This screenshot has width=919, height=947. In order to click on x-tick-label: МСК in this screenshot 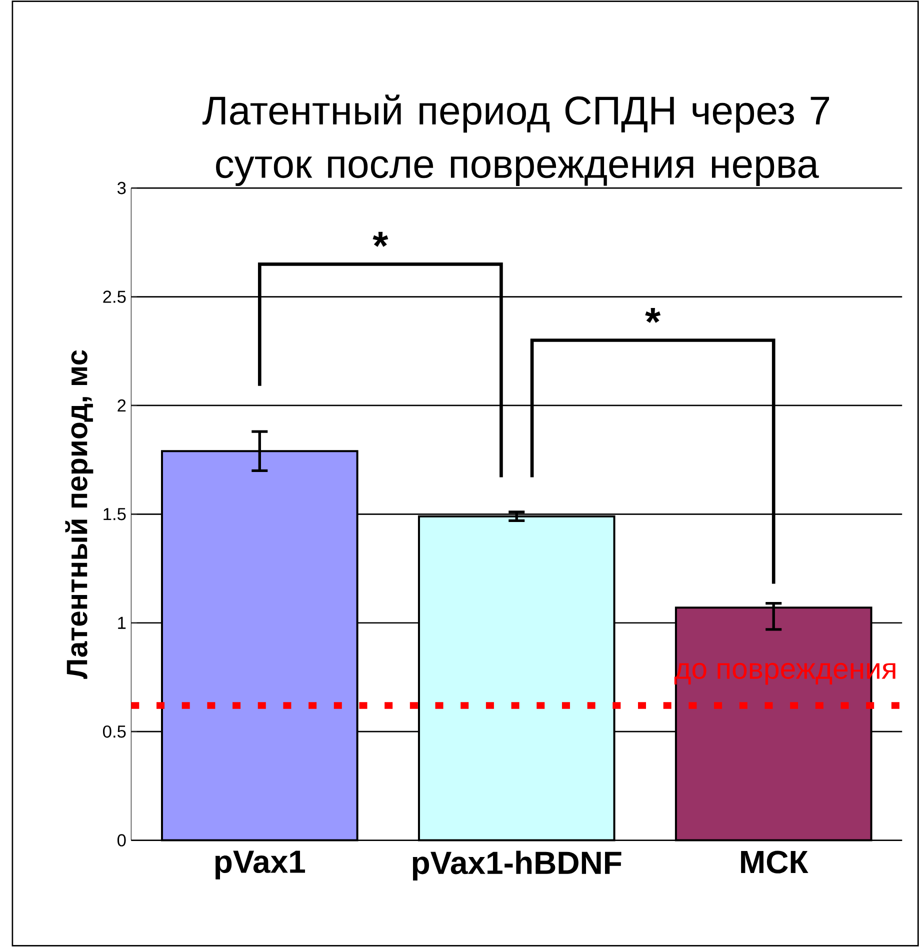, I will do `click(774, 862)`.